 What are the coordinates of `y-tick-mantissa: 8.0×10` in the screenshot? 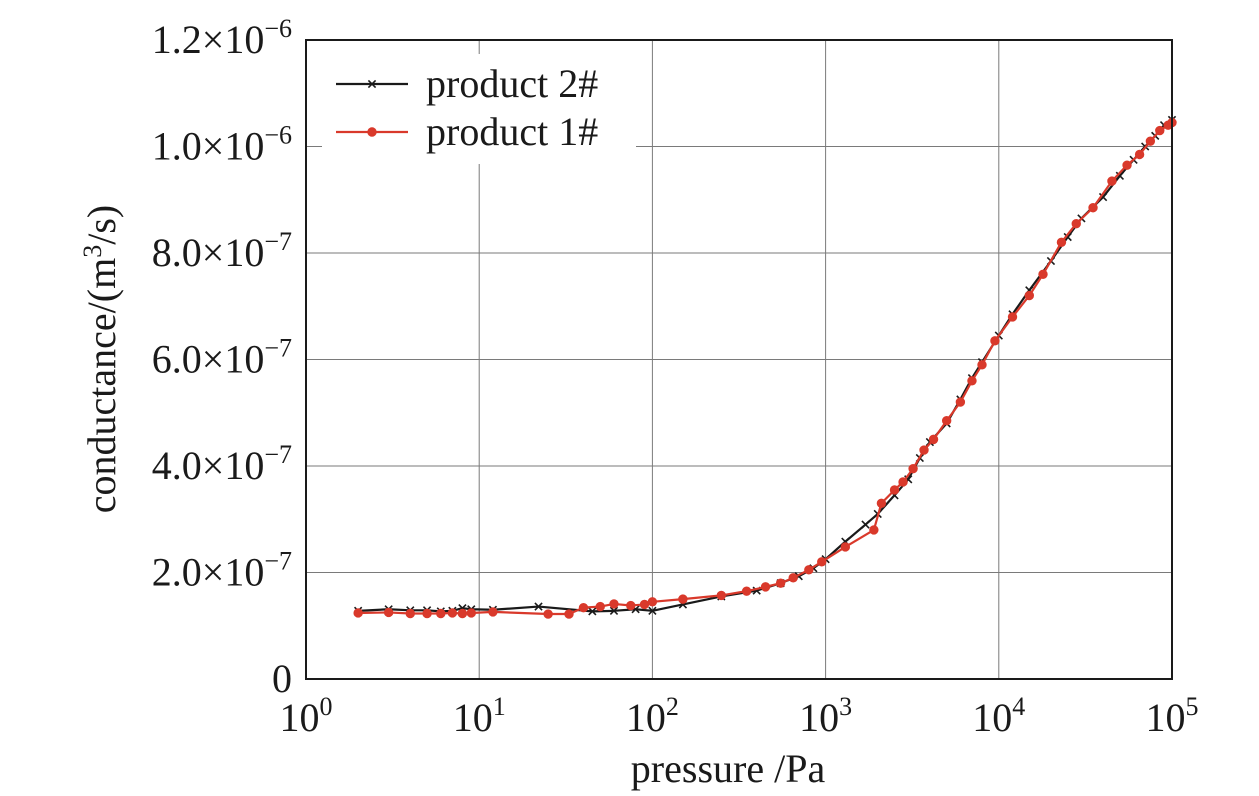 It's located at (208, 252).